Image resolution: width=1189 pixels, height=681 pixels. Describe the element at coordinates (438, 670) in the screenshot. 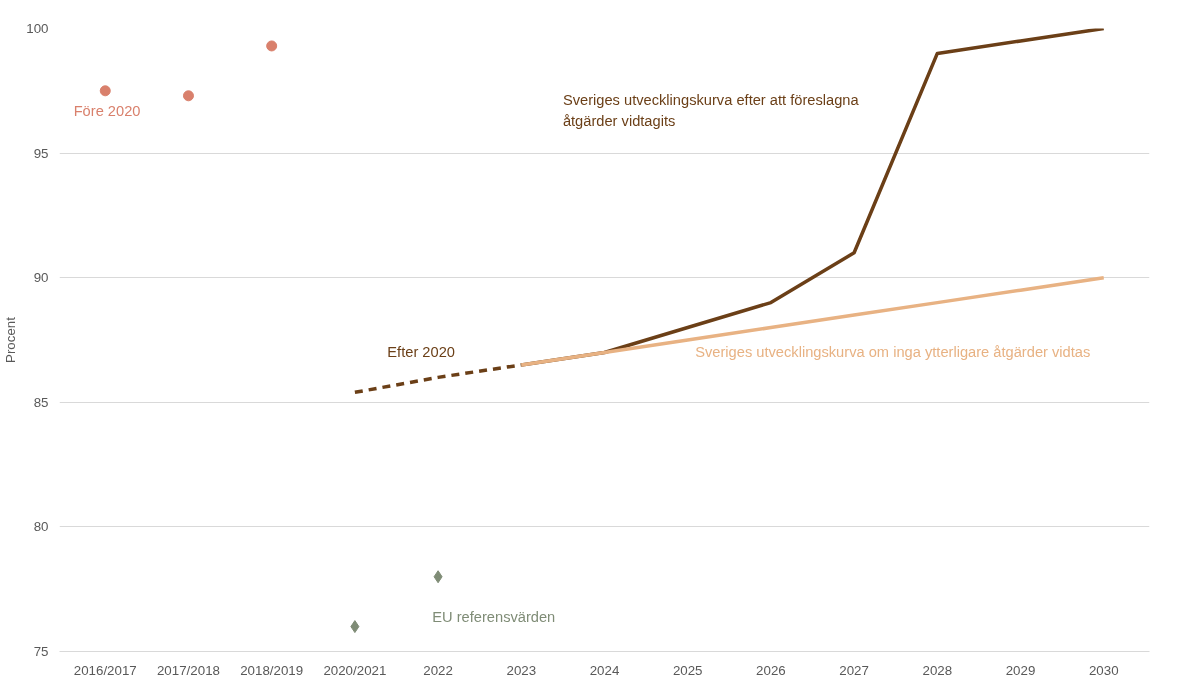

I see `x-tick-label: 2022` at that location.